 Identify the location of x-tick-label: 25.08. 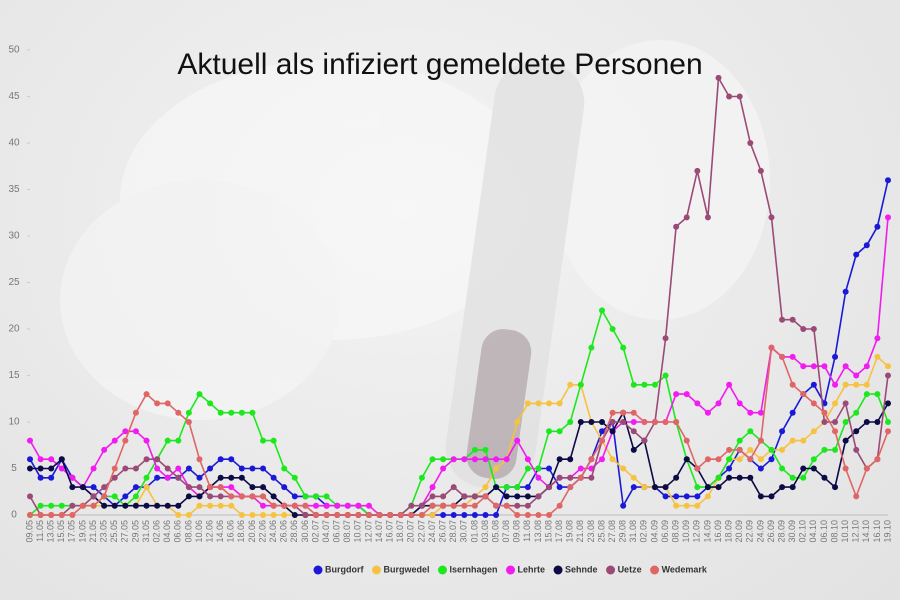
(601, 531).